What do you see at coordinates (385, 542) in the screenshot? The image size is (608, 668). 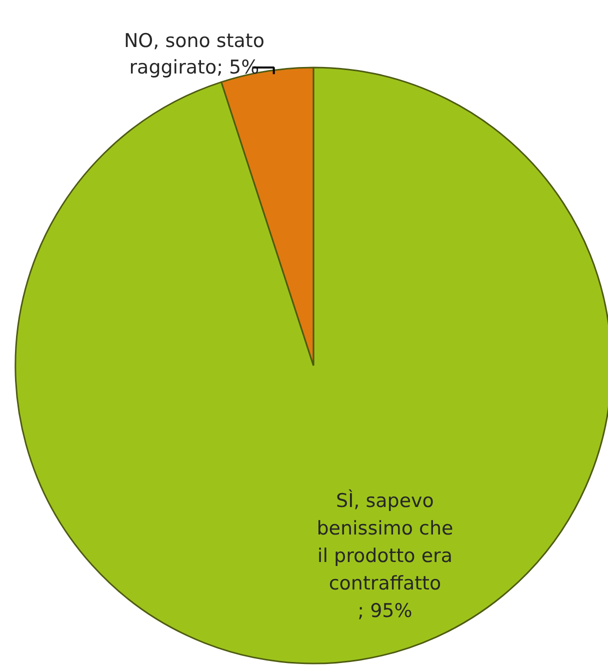 I see `slice-label: SÌ, sapevo benissimo che il prodotto era contraffatto` at bounding box center [385, 542].